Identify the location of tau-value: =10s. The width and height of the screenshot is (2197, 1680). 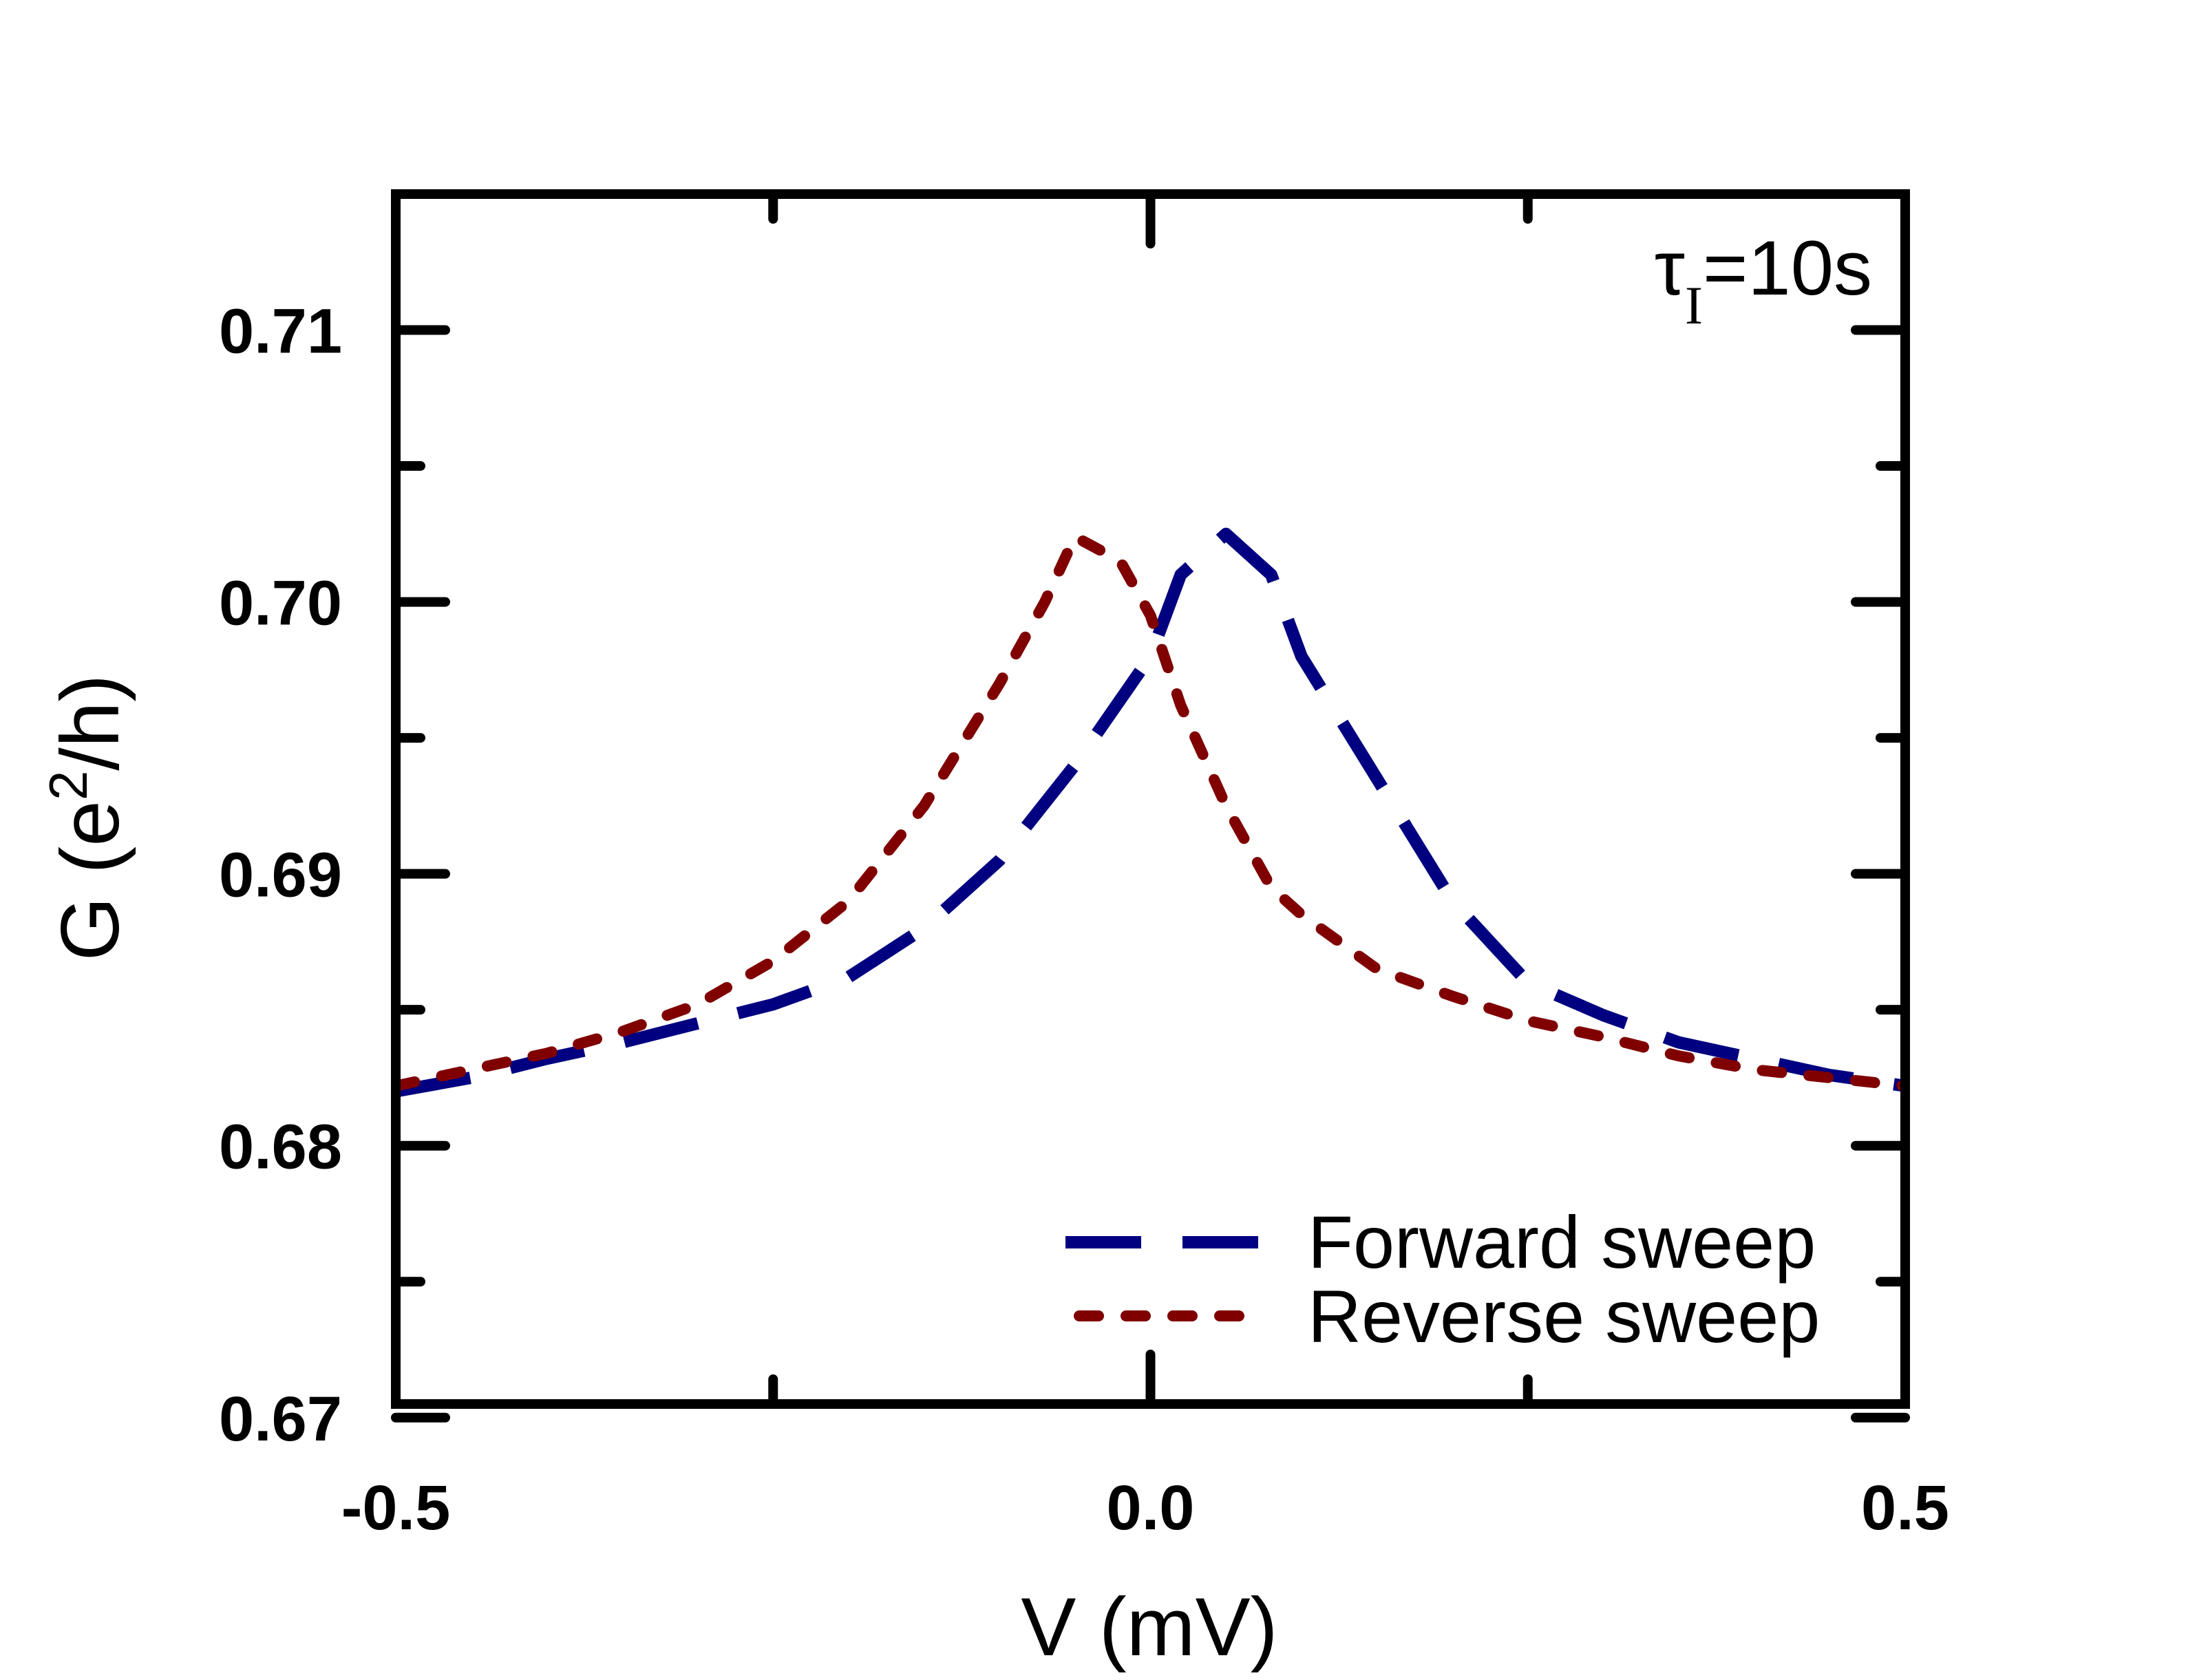
(1787, 268).